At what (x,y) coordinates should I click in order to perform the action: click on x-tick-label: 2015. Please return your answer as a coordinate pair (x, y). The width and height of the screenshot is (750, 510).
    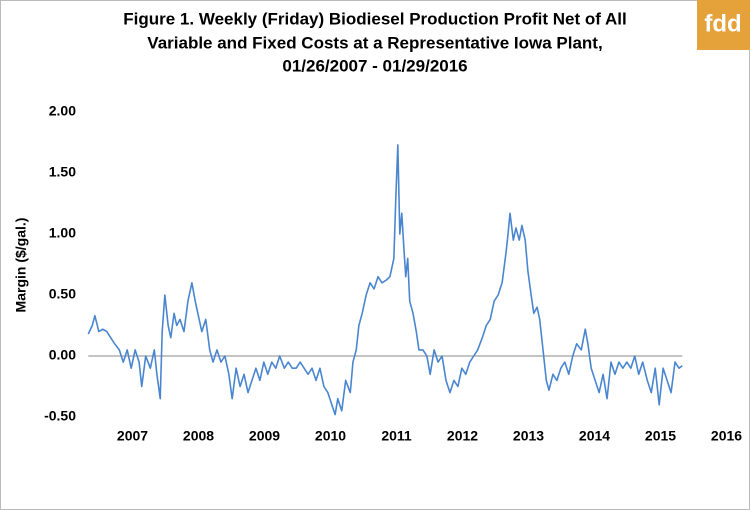
    Looking at the image, I should click on (660, 436).